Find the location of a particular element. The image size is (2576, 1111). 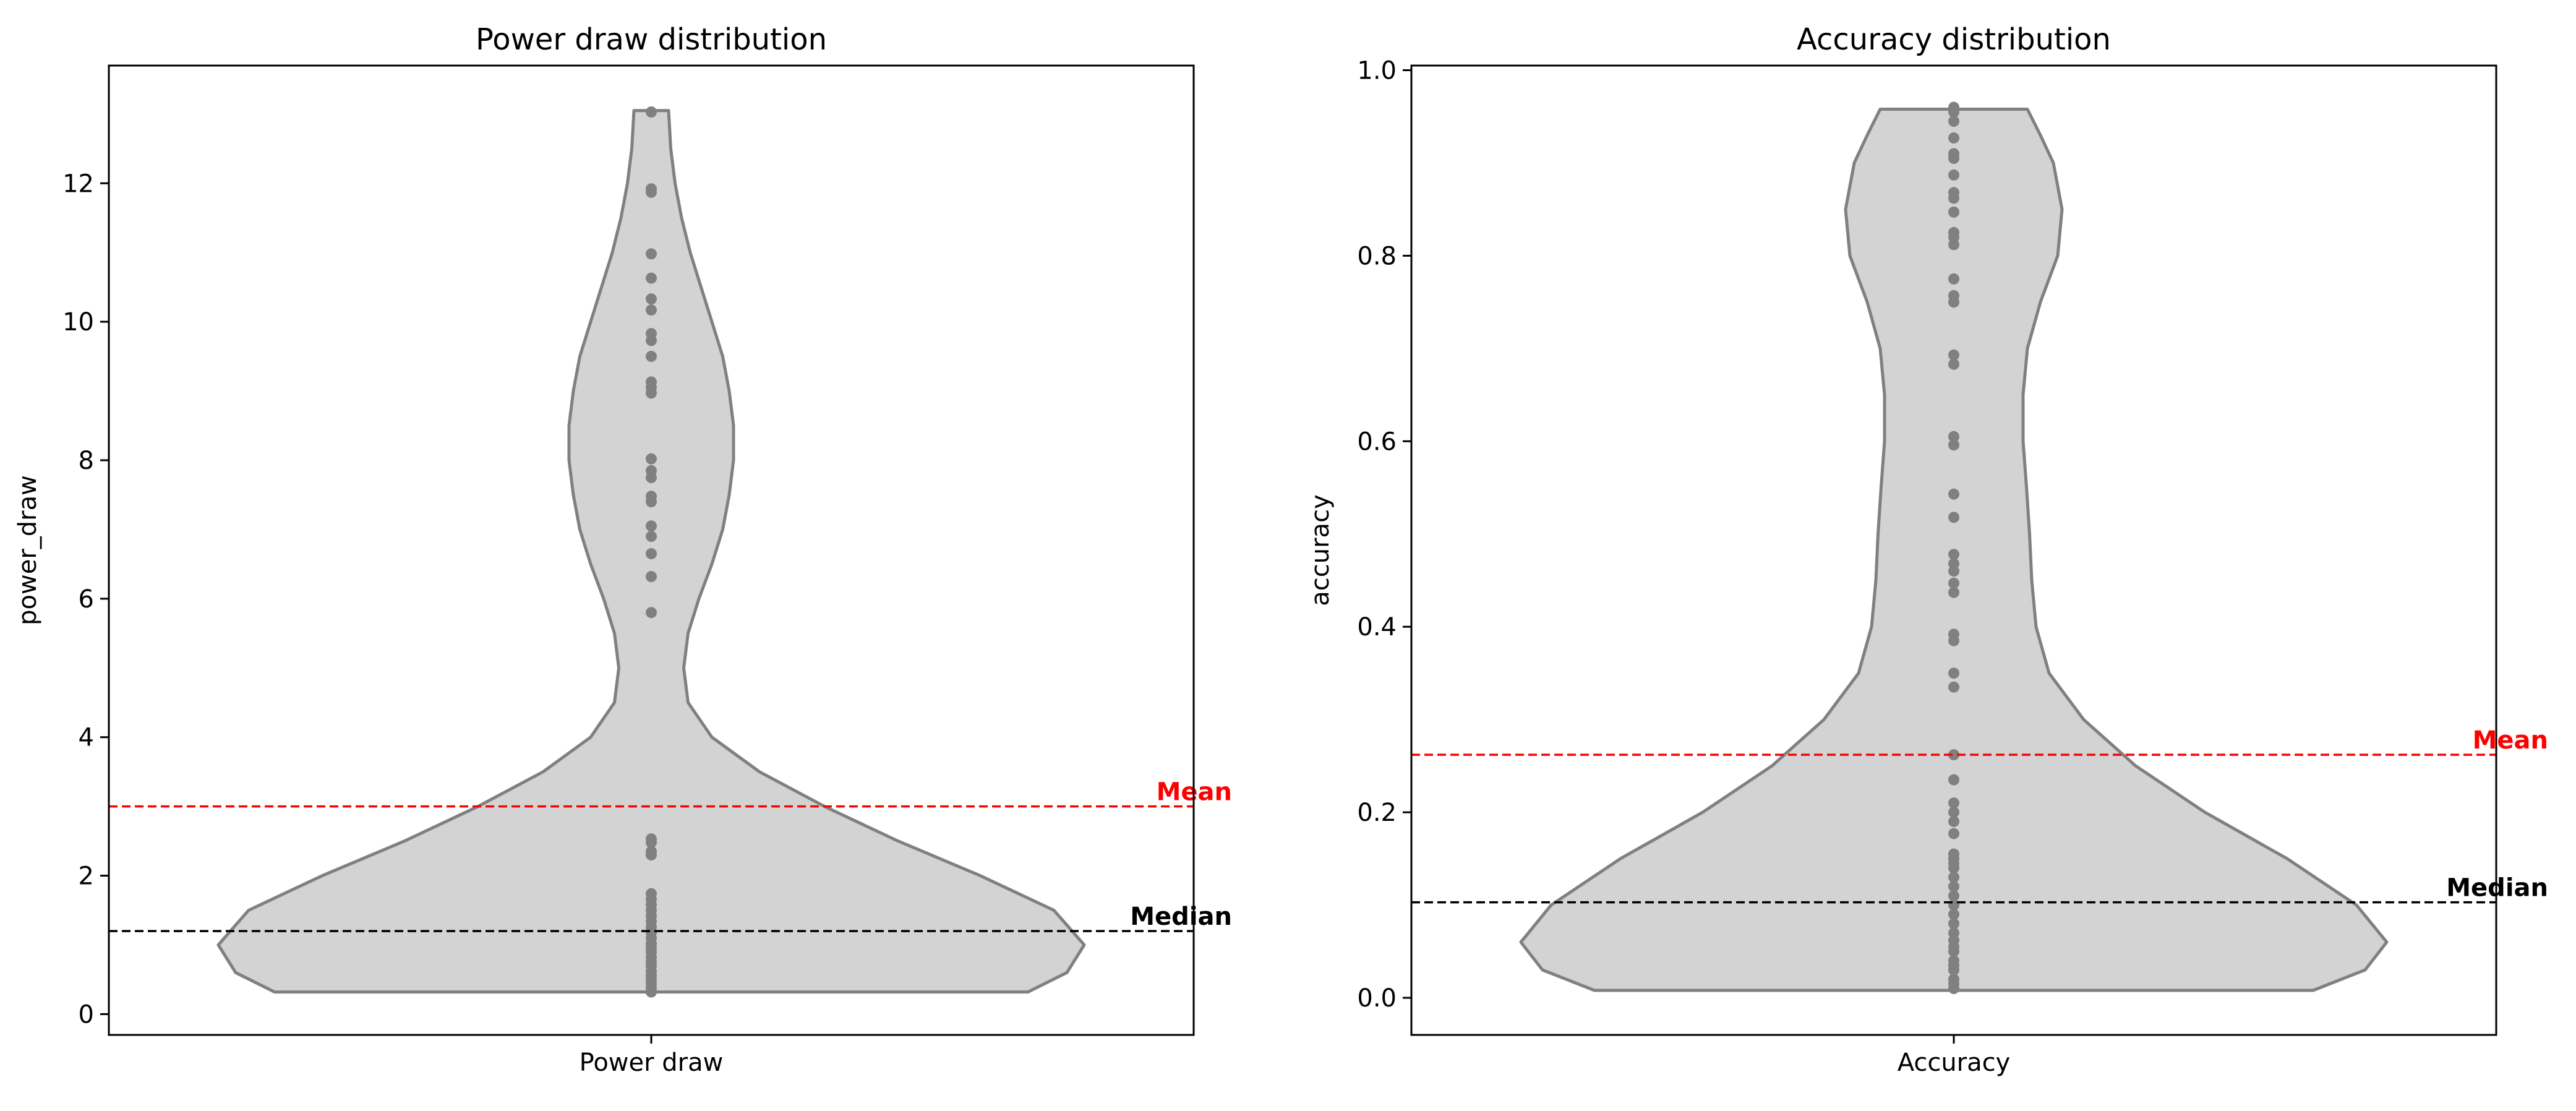

chart-title: Power draw distribution is located at coordinates (652, 40).